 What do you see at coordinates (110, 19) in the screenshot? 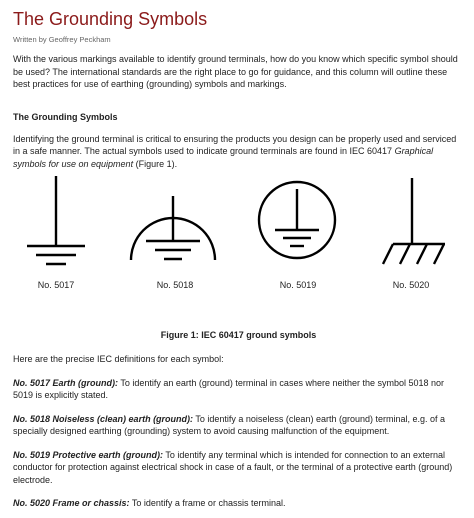
I see `page-title: The Grounding Symbols` at bounding box center [110, 19].